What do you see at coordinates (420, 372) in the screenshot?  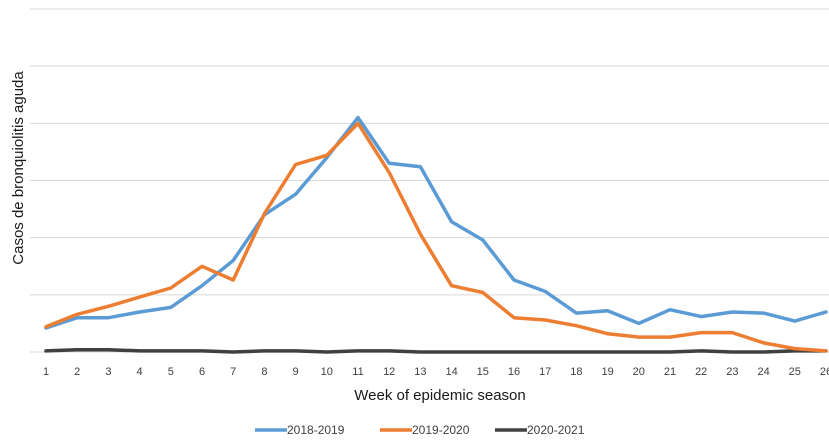 I see `x-tick-label: 13` at bounding box center [420, 372].